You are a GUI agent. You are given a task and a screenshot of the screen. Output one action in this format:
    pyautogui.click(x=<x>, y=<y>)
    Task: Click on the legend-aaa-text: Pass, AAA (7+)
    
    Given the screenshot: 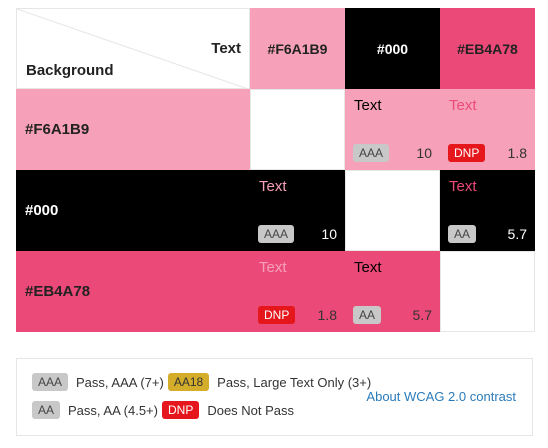 What is the action you would take?
    pyautogui.click(x=120, y=382)
    